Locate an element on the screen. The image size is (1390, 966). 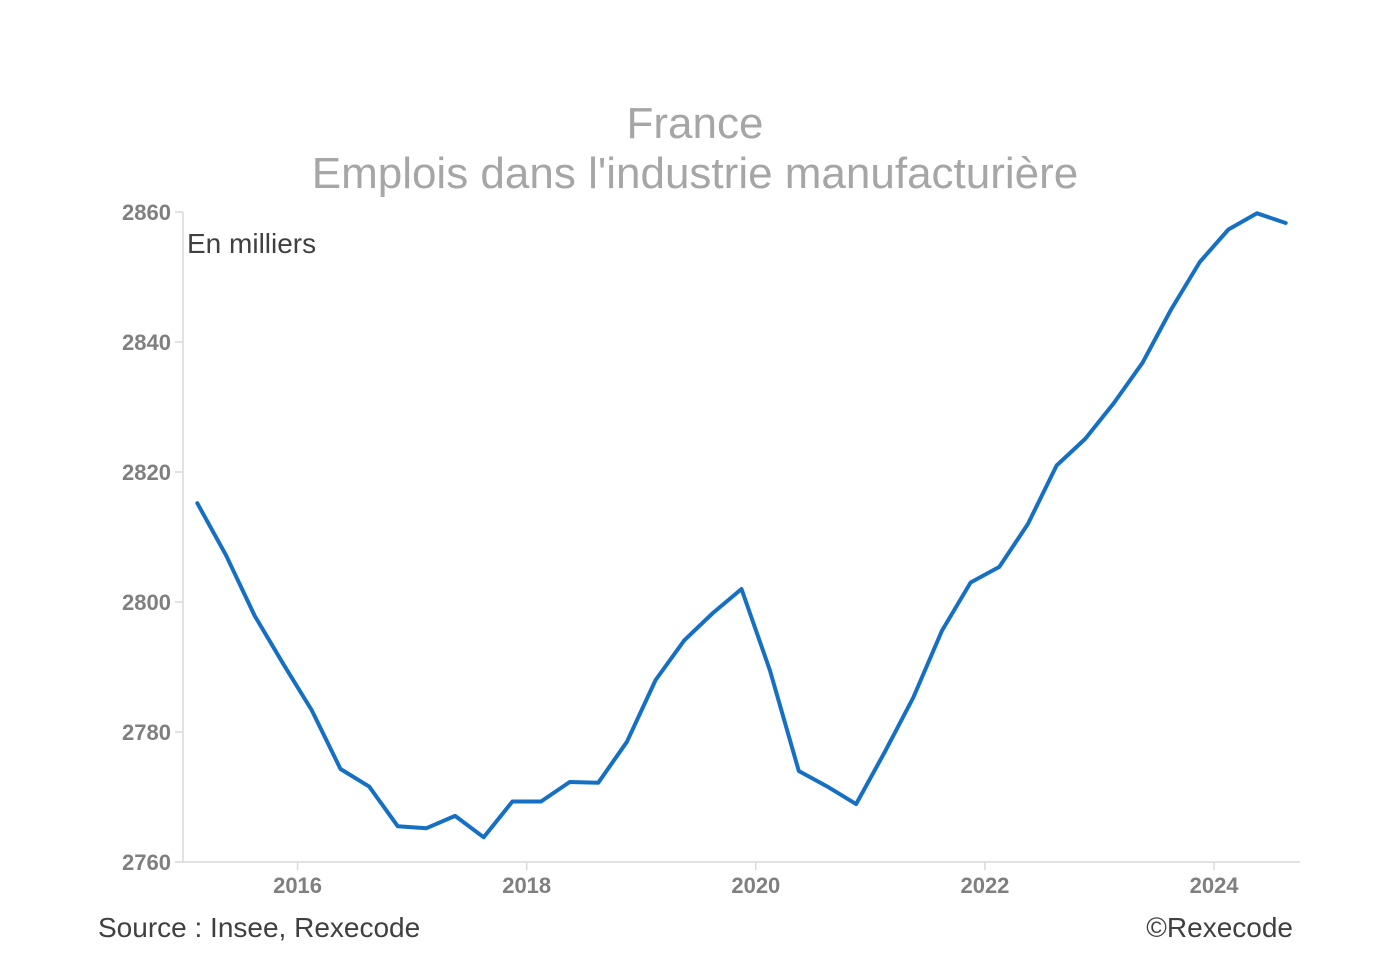
y-tick-label: 2760 is located at coordinates (146, 862).